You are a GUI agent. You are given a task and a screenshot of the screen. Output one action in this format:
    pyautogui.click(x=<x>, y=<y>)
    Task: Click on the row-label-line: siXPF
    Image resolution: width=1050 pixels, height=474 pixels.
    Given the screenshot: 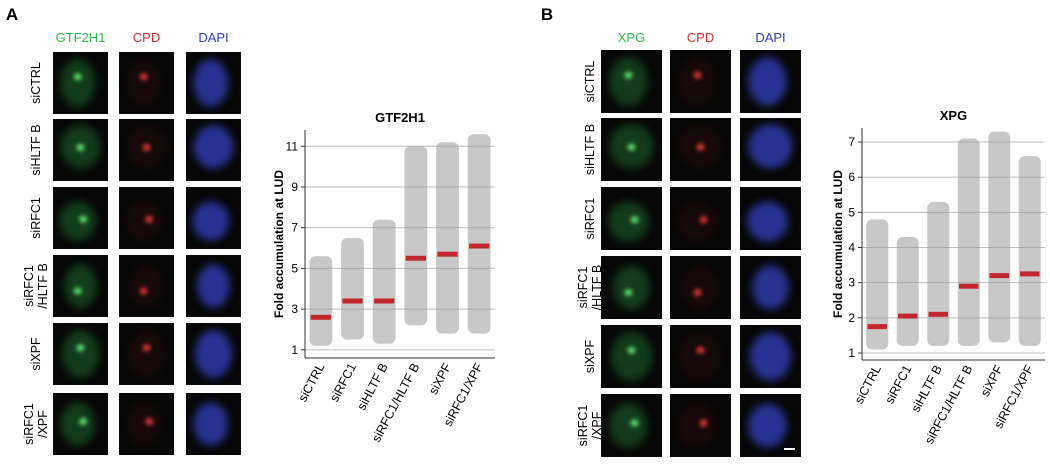 What is the action you would take?
    pyautogui.click(x=36, y=354)
    